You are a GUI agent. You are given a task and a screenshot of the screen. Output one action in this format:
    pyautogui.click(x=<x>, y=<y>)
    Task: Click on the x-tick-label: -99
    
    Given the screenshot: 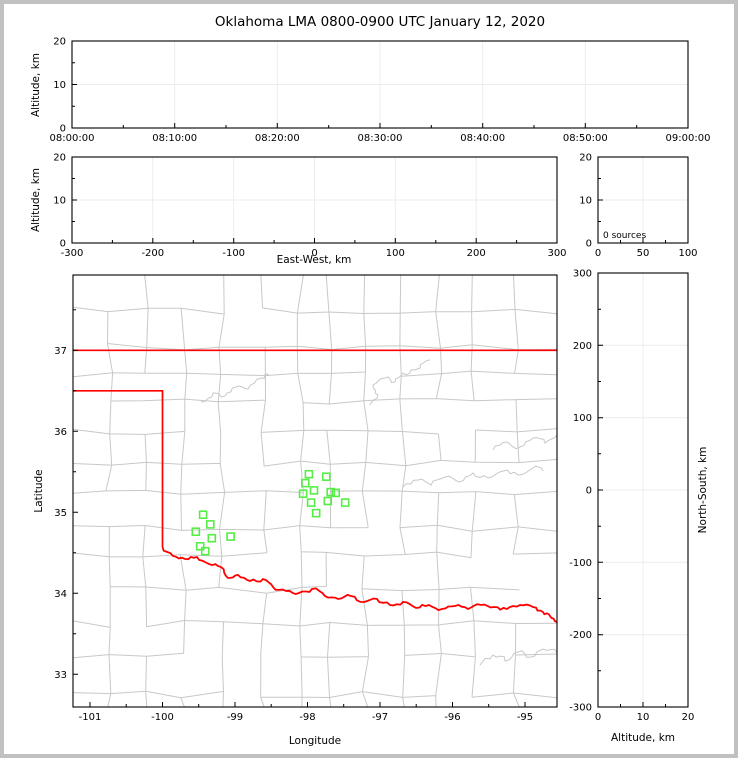 What is the action you would take?
    pyautogui.click(x=235, y=717)
    